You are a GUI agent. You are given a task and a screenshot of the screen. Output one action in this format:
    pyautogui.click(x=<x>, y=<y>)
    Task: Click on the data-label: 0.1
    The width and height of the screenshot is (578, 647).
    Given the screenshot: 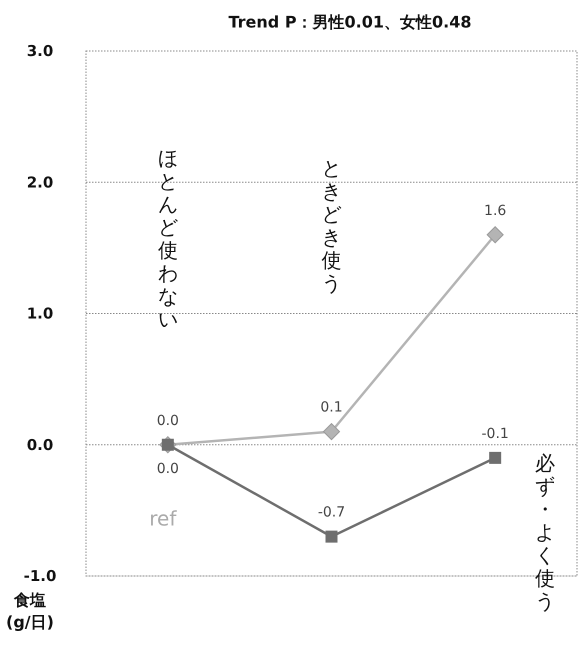 What is the action you would take?
    pyautogui.click(x=331, y=408)
    